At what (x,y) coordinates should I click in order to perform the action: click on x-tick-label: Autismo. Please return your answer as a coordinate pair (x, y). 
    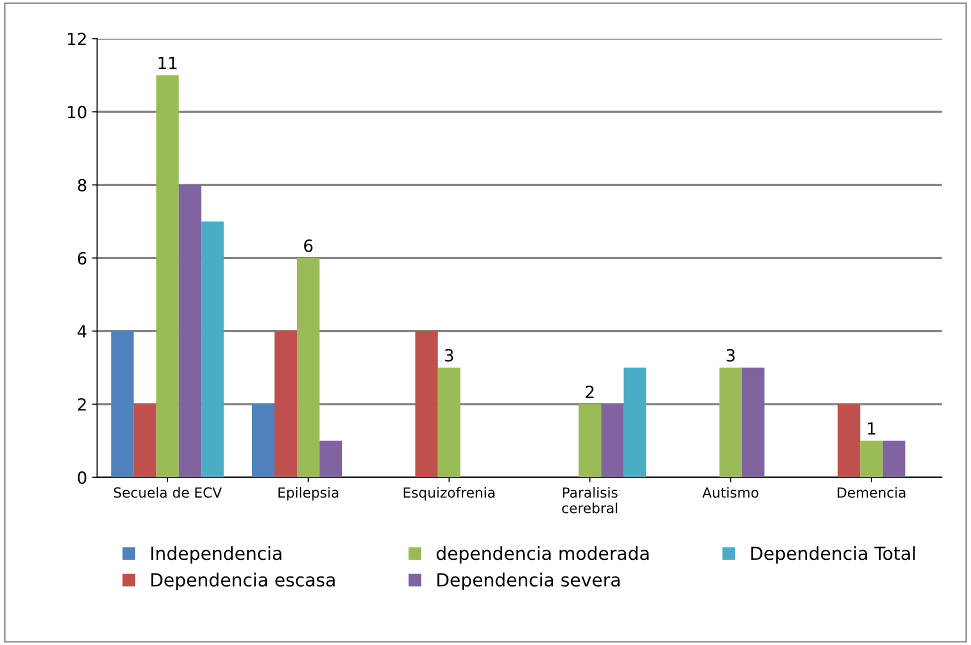
    Looking at the image, I should click on (730, 492).